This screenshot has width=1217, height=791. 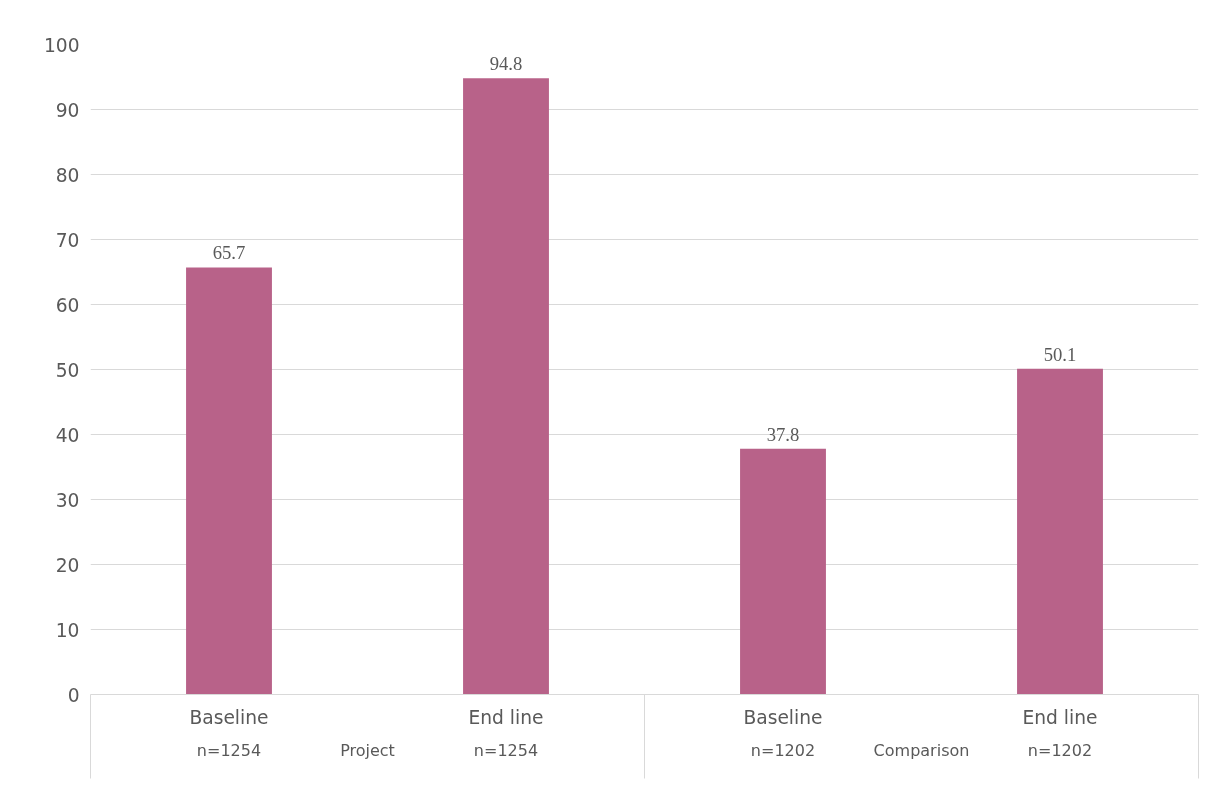 I want to click on y-tick-label: 40, so click(x=67, y=435).